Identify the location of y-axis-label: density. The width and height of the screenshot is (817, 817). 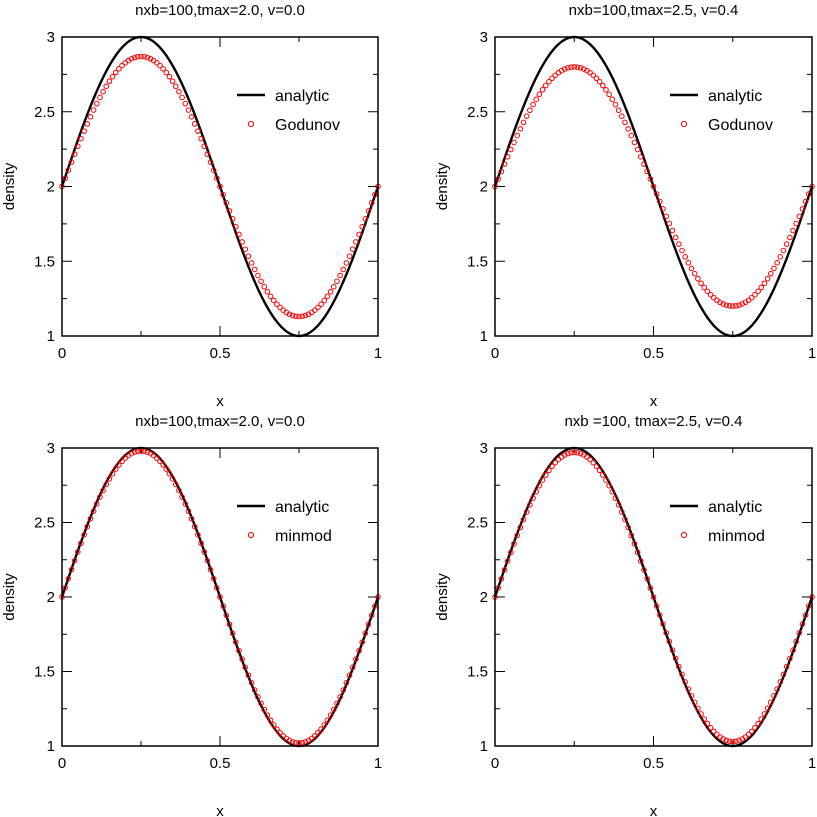
(9, 186).